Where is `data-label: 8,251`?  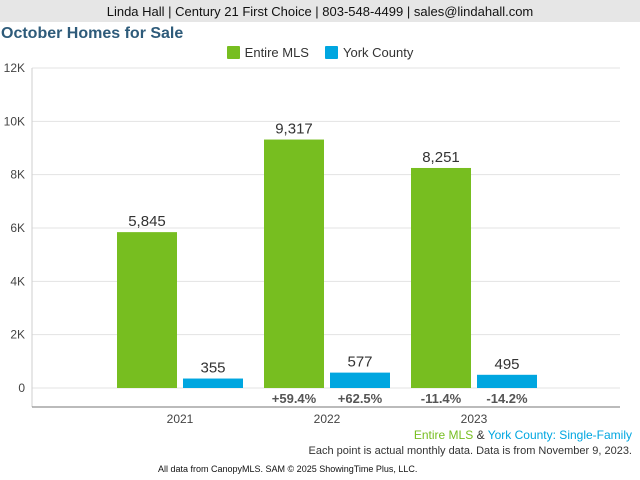 data-label: 8,251 is located at coordinates (441, 157).